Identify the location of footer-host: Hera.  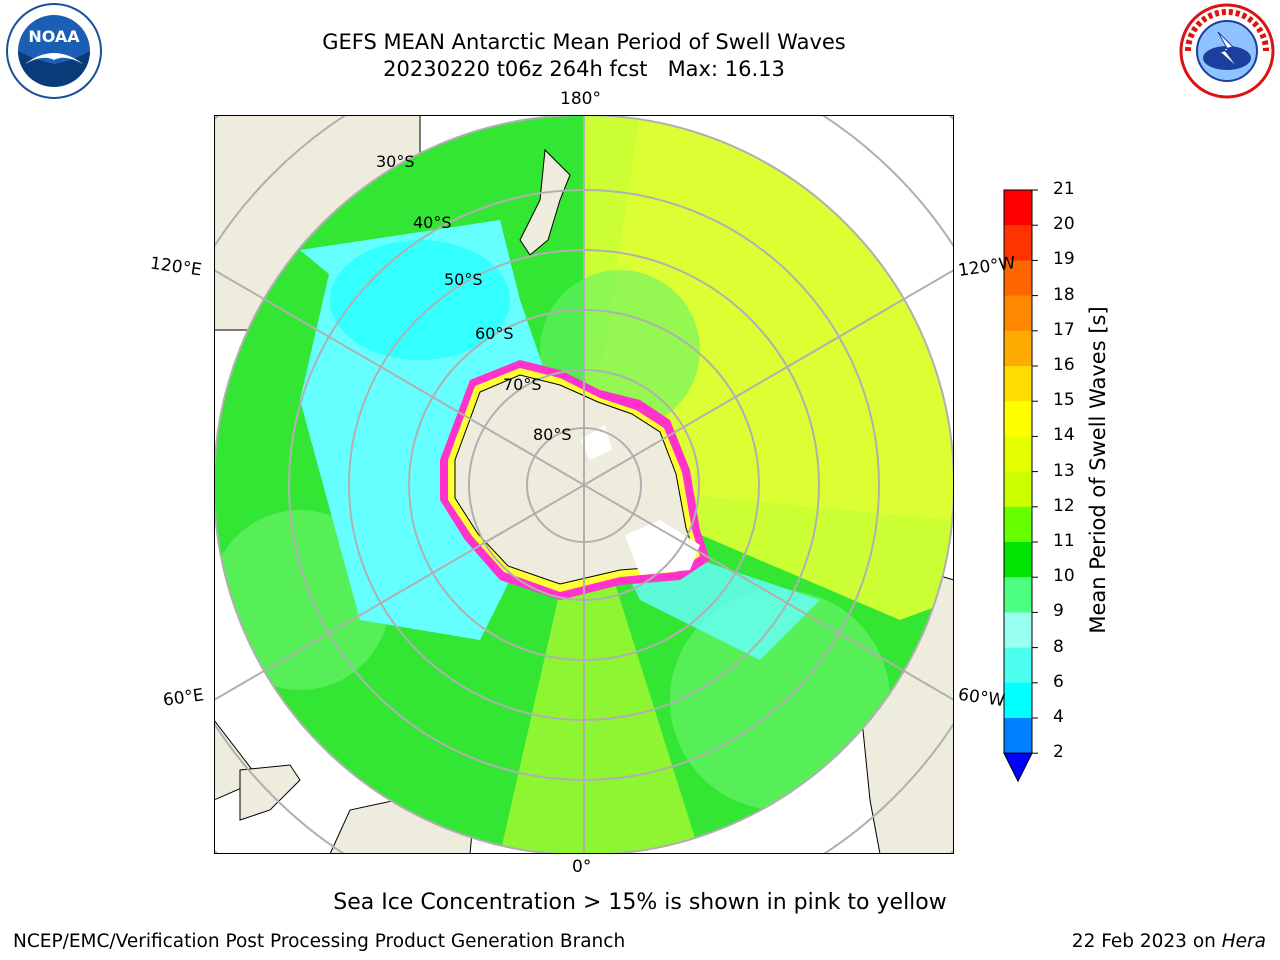
(1243, 941).